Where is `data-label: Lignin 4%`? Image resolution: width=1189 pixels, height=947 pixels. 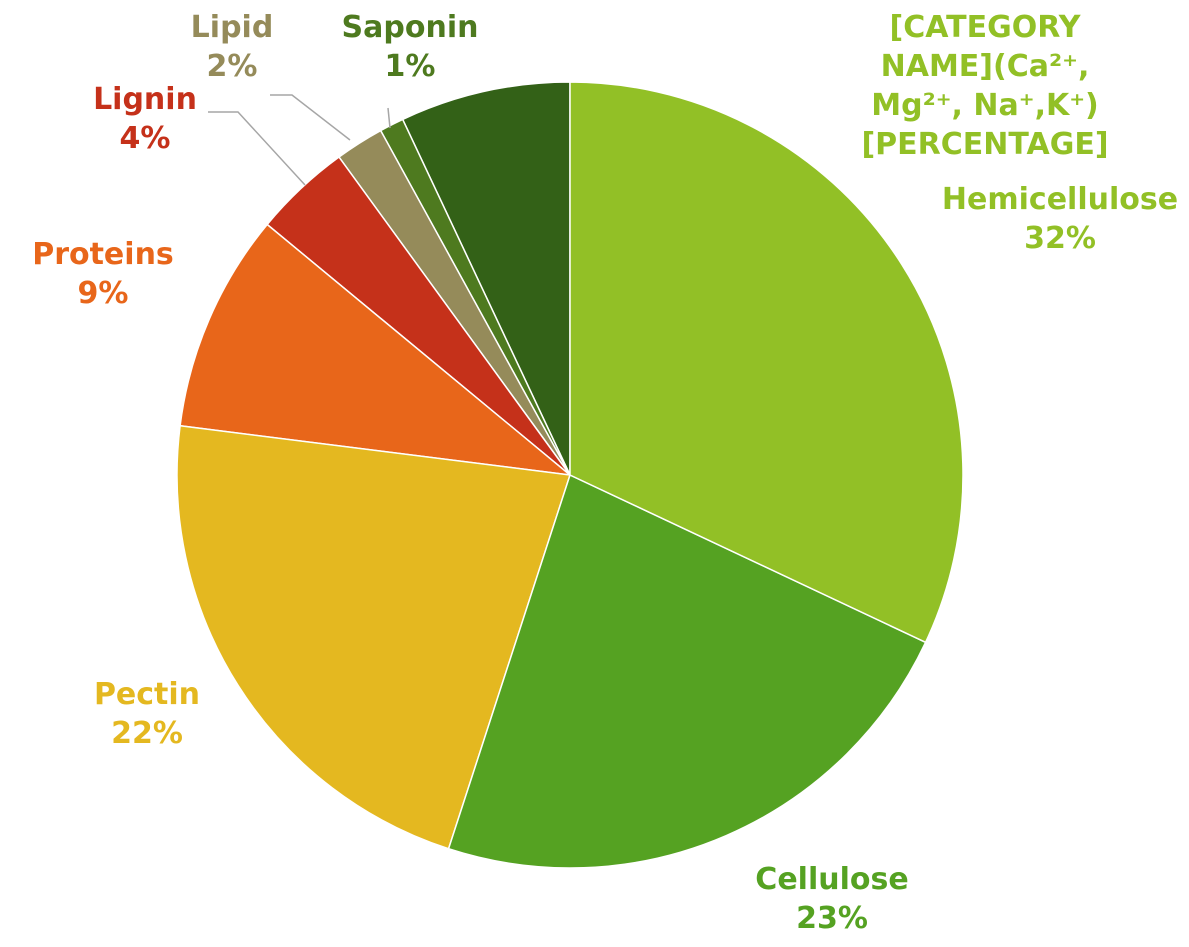
data-label: Lignin 4% is located at coordinates (145, 119).